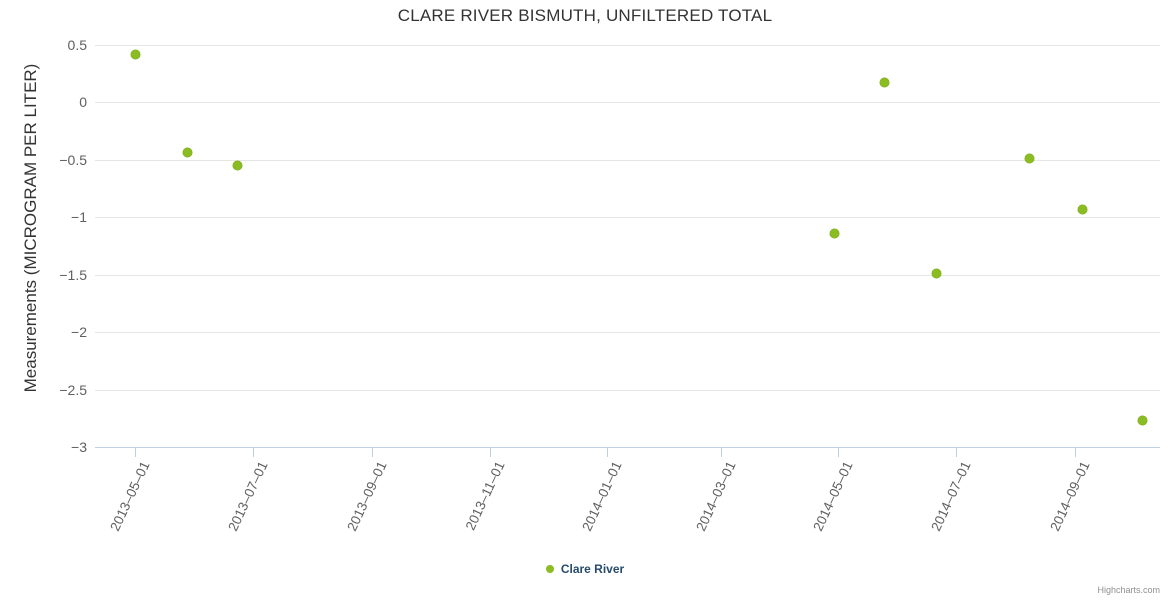 The width and height of the screenshot is (1170, 600). What do you see at coordinates (73, 274) in the screenshot?
I see `y-axis-tick-label: −1.5` at bounding box center [73, 274].